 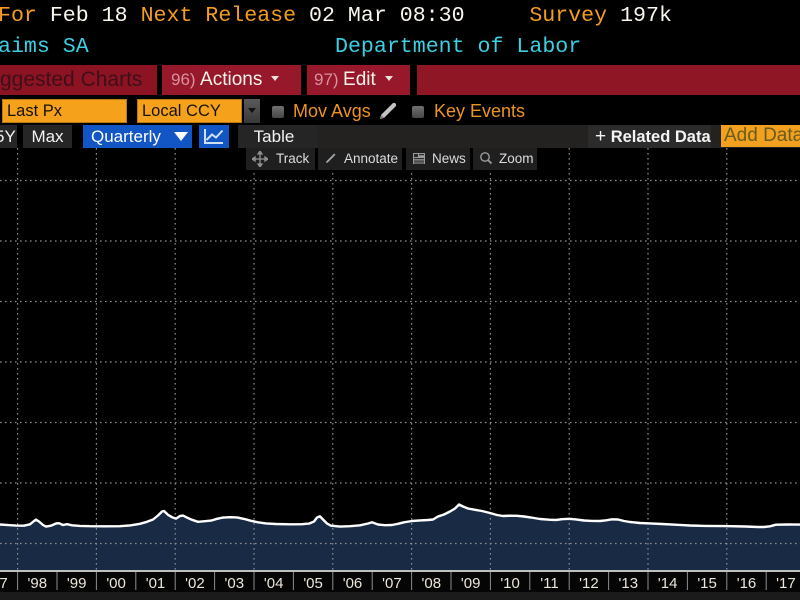 I want to click on svg-text: '07, so click(x=392, y=583).